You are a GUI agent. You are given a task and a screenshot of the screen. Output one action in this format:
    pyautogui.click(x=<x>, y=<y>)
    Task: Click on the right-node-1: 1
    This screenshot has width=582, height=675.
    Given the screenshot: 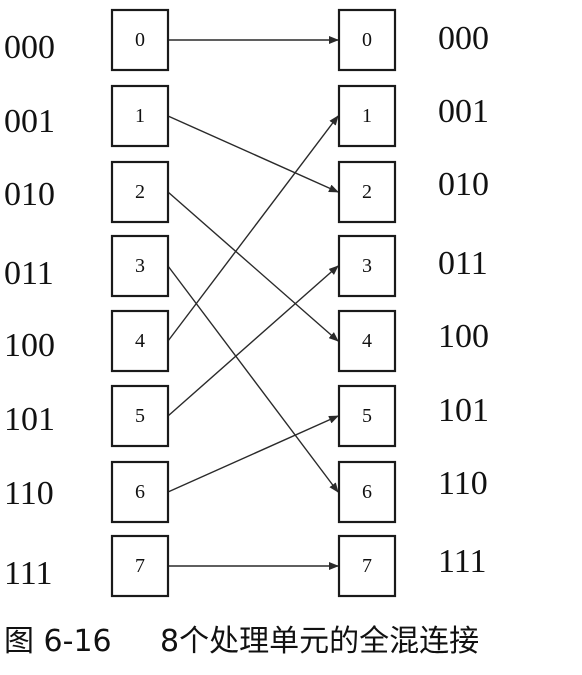 What is the action you would take?
    pyautogui.click(x=367, y=116)
    